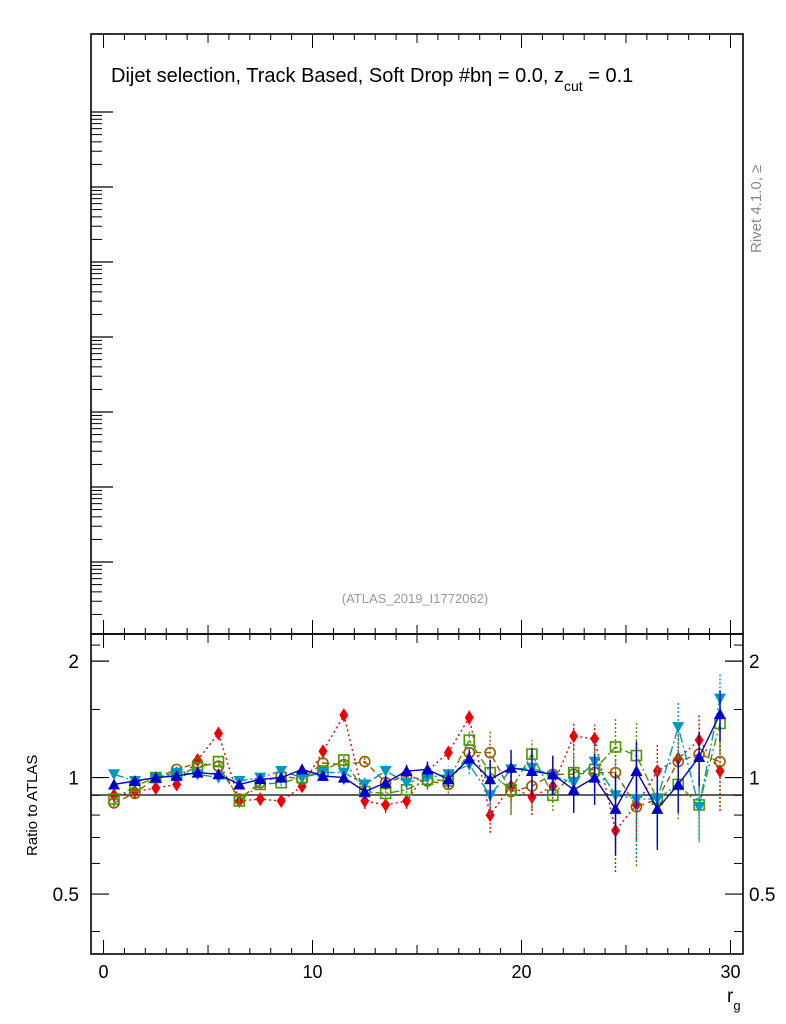  I want to click on series-cyan-downtriangle, so click(417, 765).